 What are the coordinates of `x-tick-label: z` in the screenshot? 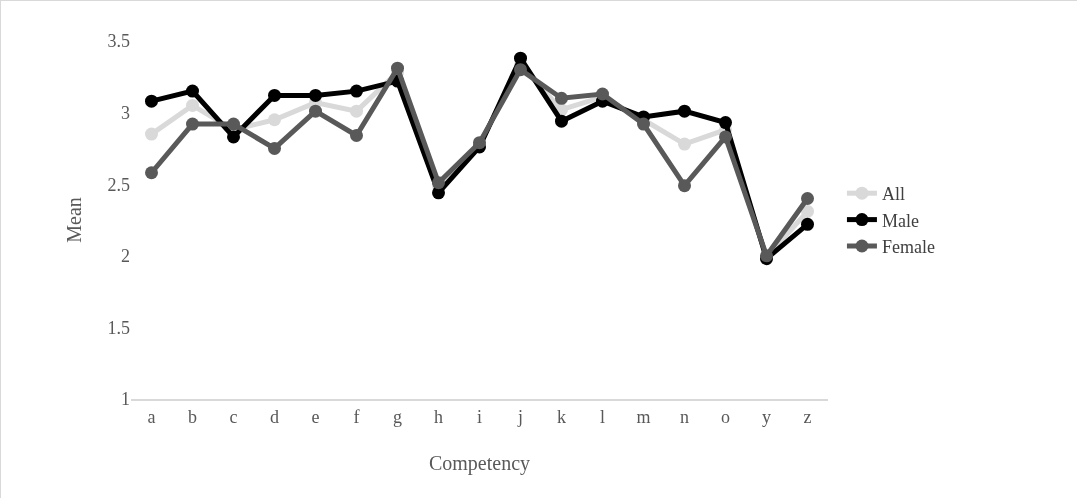 It's located at (807, 416).